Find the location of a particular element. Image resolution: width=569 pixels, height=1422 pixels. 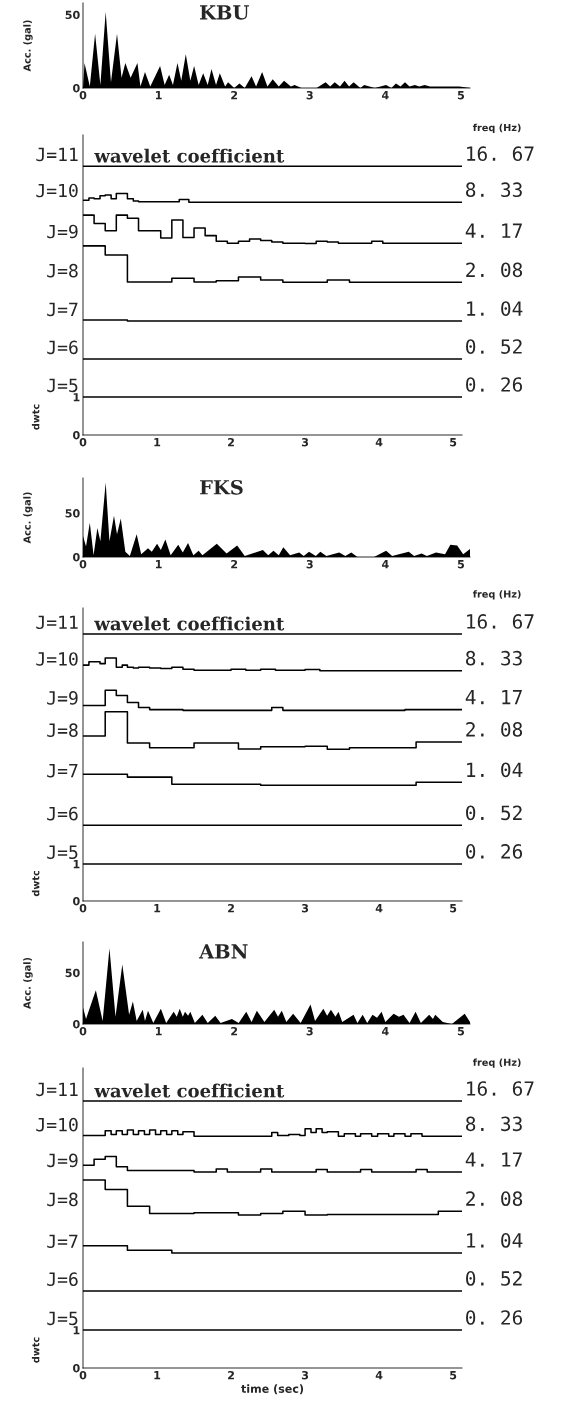

chart-title: wavelet coefficient is located at coordinates (189, 623).